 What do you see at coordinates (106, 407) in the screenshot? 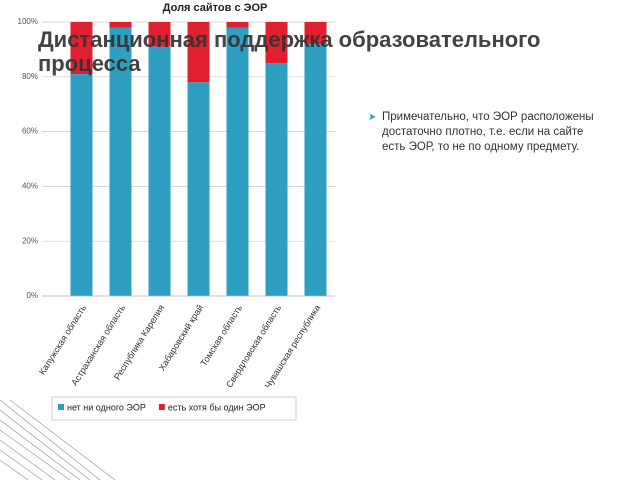
I see `legend-label: нет ни одного ЭОР` at bounding box center [106, 407].